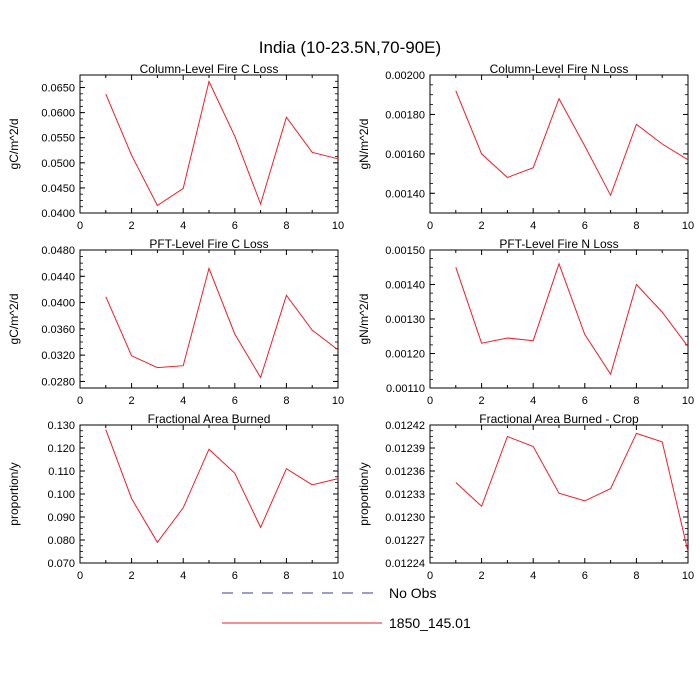 The width and height of the screenshot is (700, 700). I want to click on y-tick-label: 0.01227, so click(405, 541).